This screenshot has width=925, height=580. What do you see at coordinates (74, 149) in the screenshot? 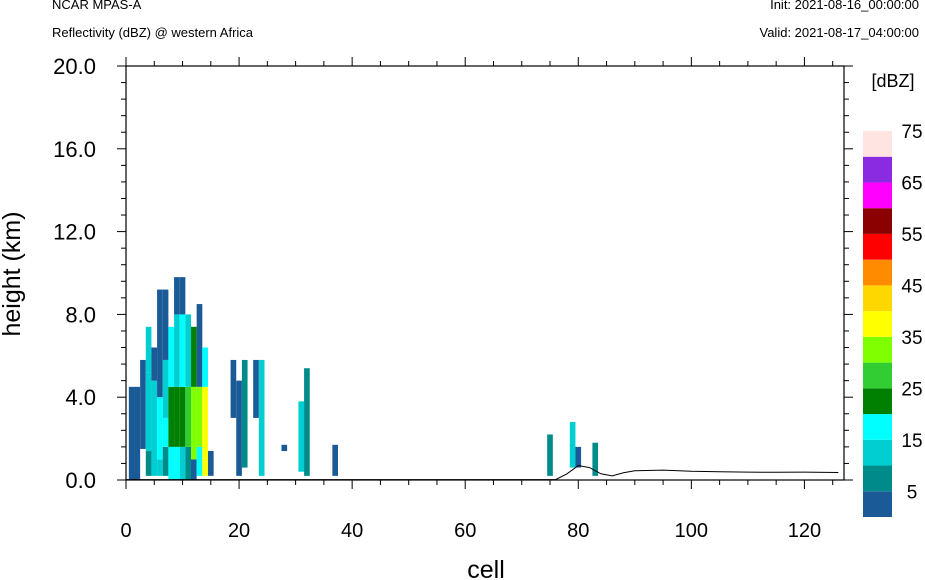
I see `y-tick-label: 16.0` at bounding box center [74, 149].